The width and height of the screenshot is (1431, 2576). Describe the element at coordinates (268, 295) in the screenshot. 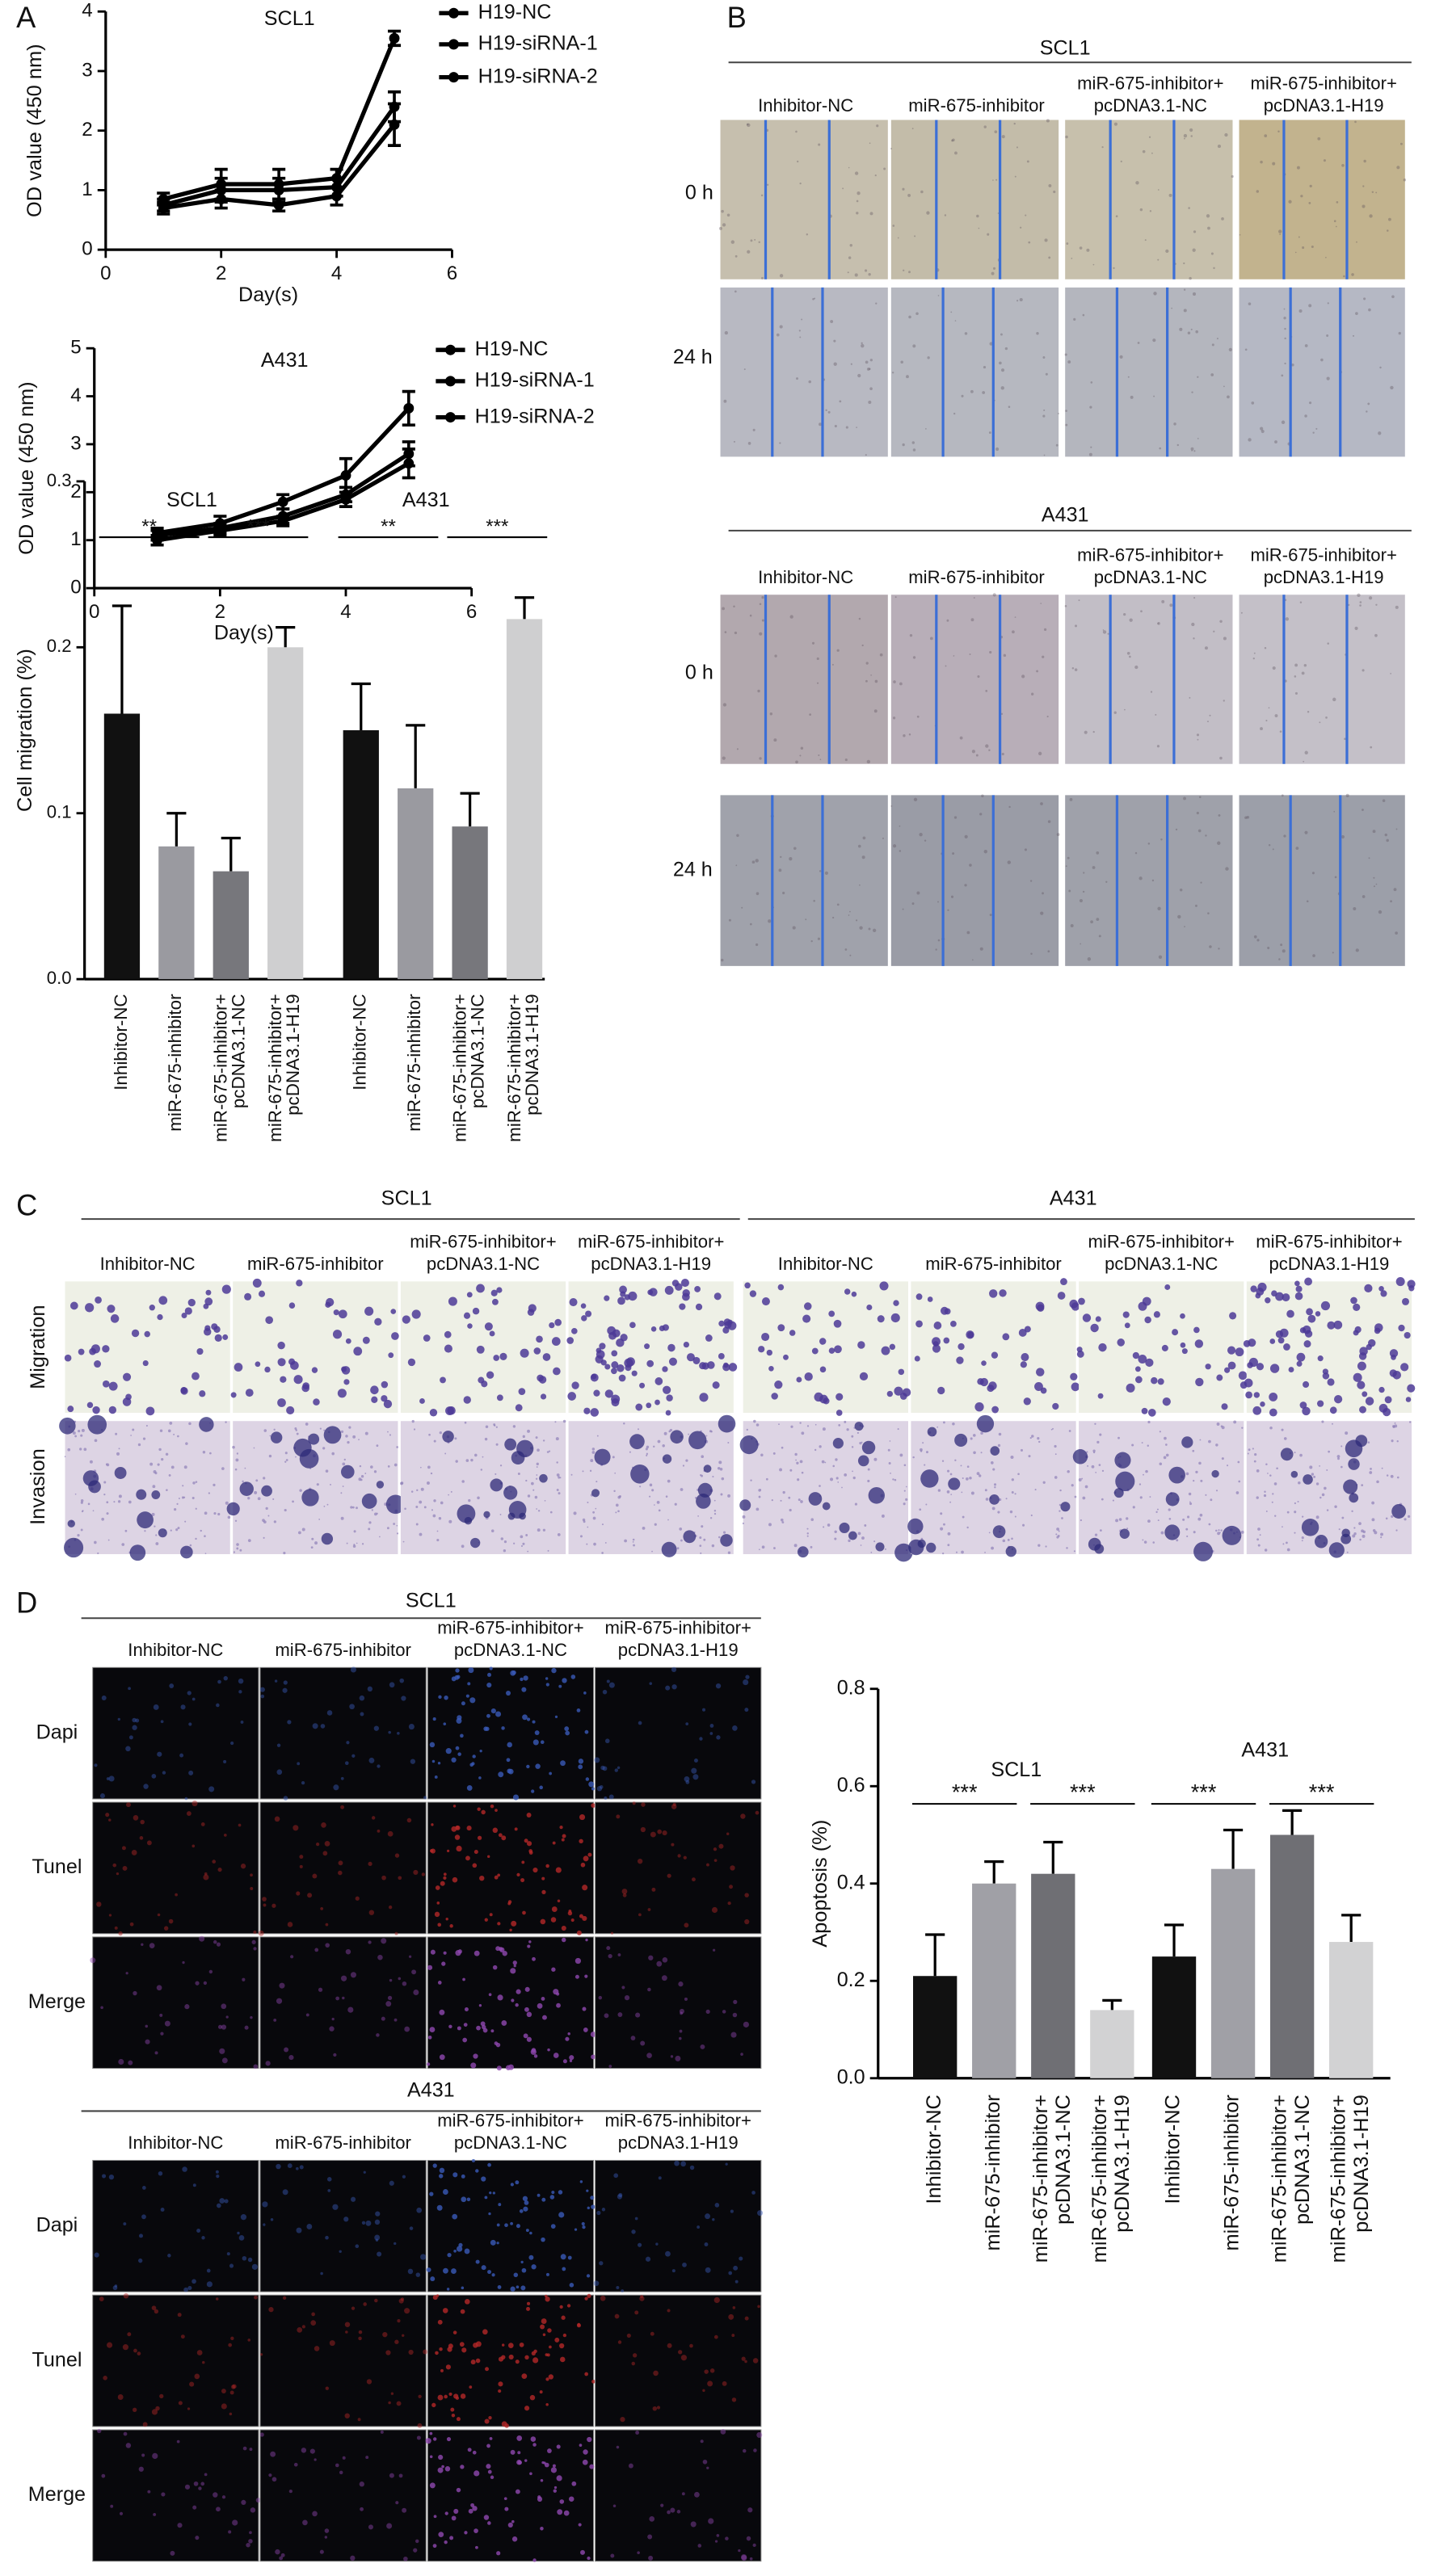

I see `x-axis-label: Day(s)` at that location.